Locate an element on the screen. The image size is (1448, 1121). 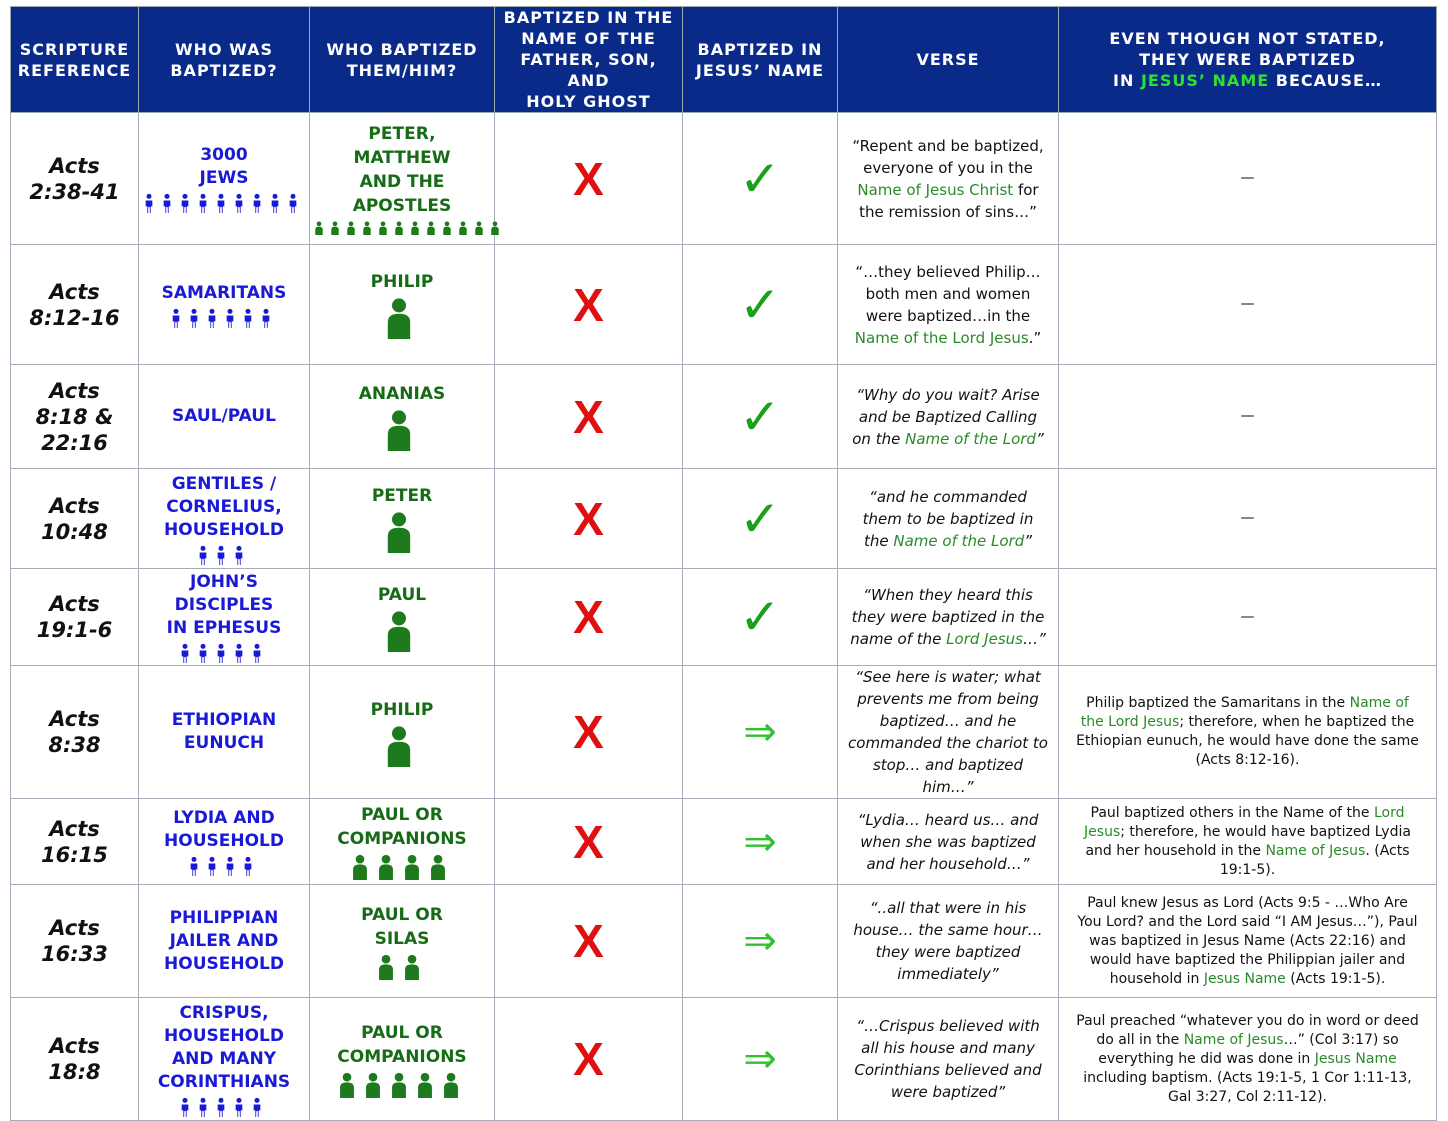
who-cell: LYDIA AND HOUSEHOLD is located at coordinates (224, 841).